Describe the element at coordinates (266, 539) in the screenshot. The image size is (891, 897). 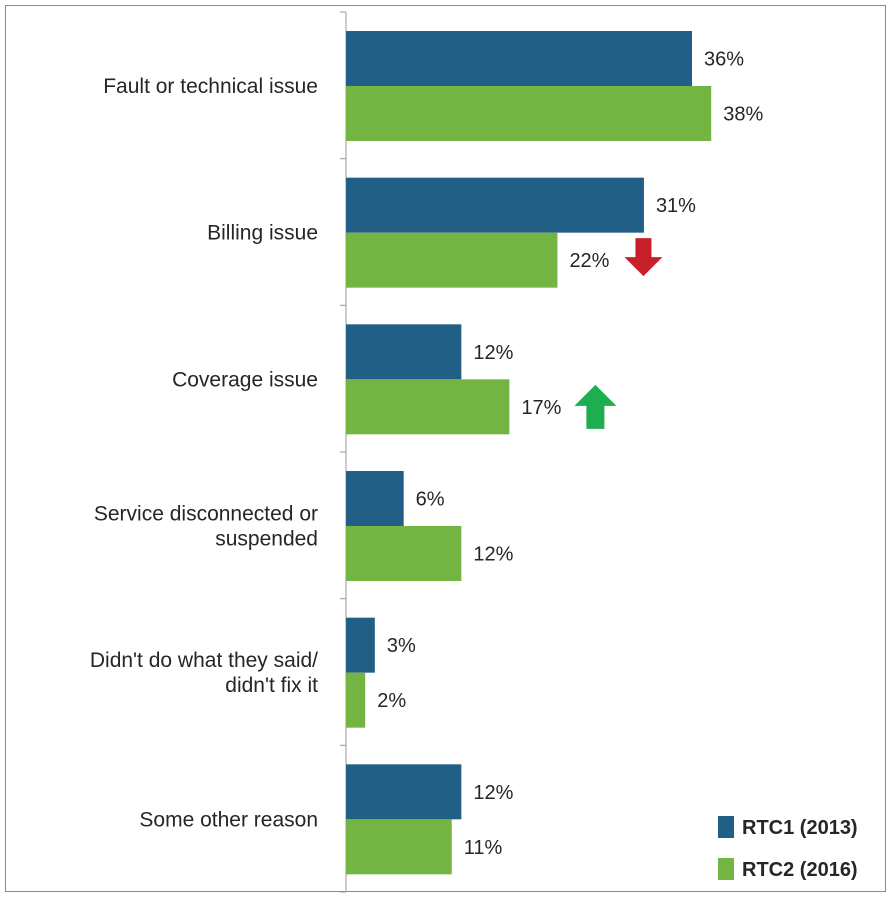
I see `category-label: suspended` at that location.